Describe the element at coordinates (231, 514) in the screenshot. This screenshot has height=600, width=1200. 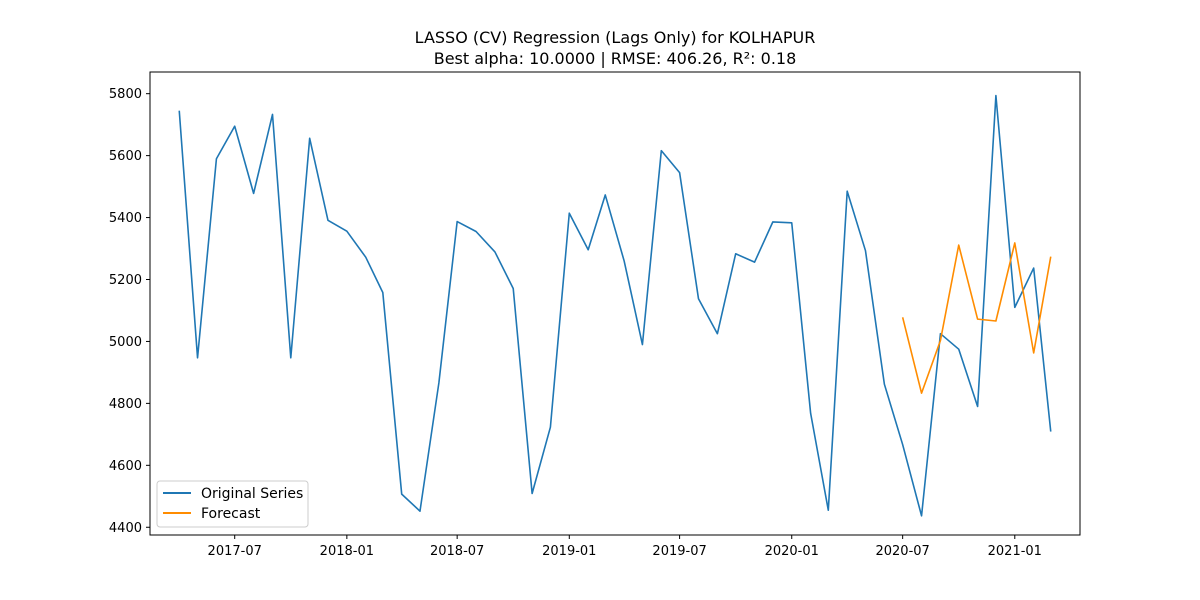
I see `legend-label-forecast: Forecast` at that location.